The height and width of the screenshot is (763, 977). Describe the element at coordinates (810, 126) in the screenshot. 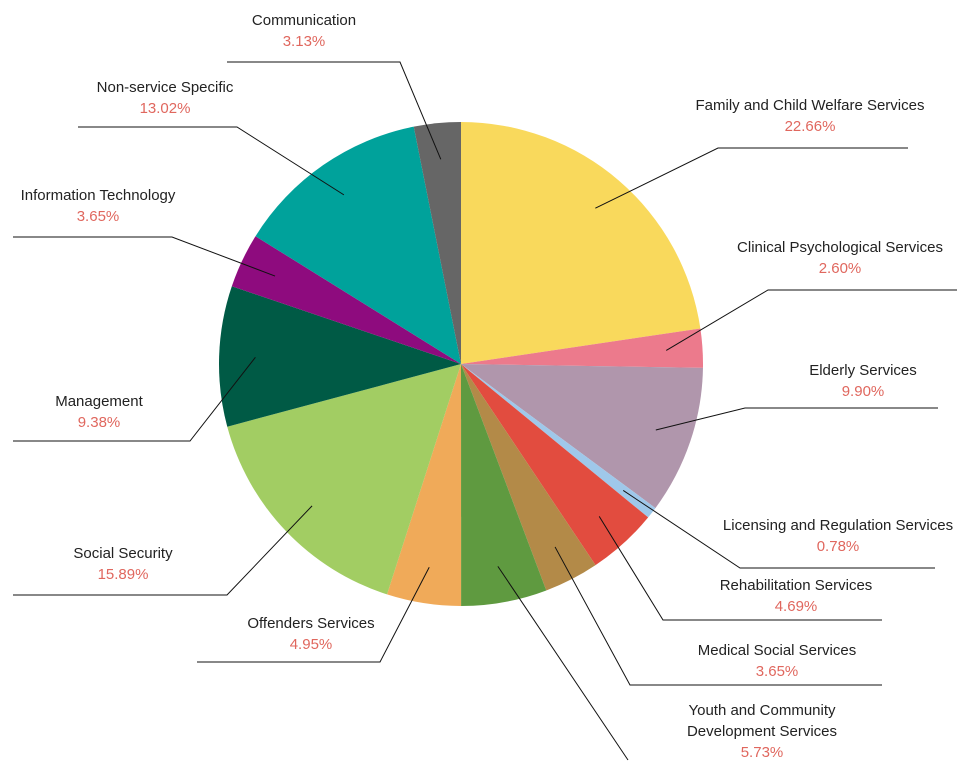

I see `slice-value: 22.66%` at that location.